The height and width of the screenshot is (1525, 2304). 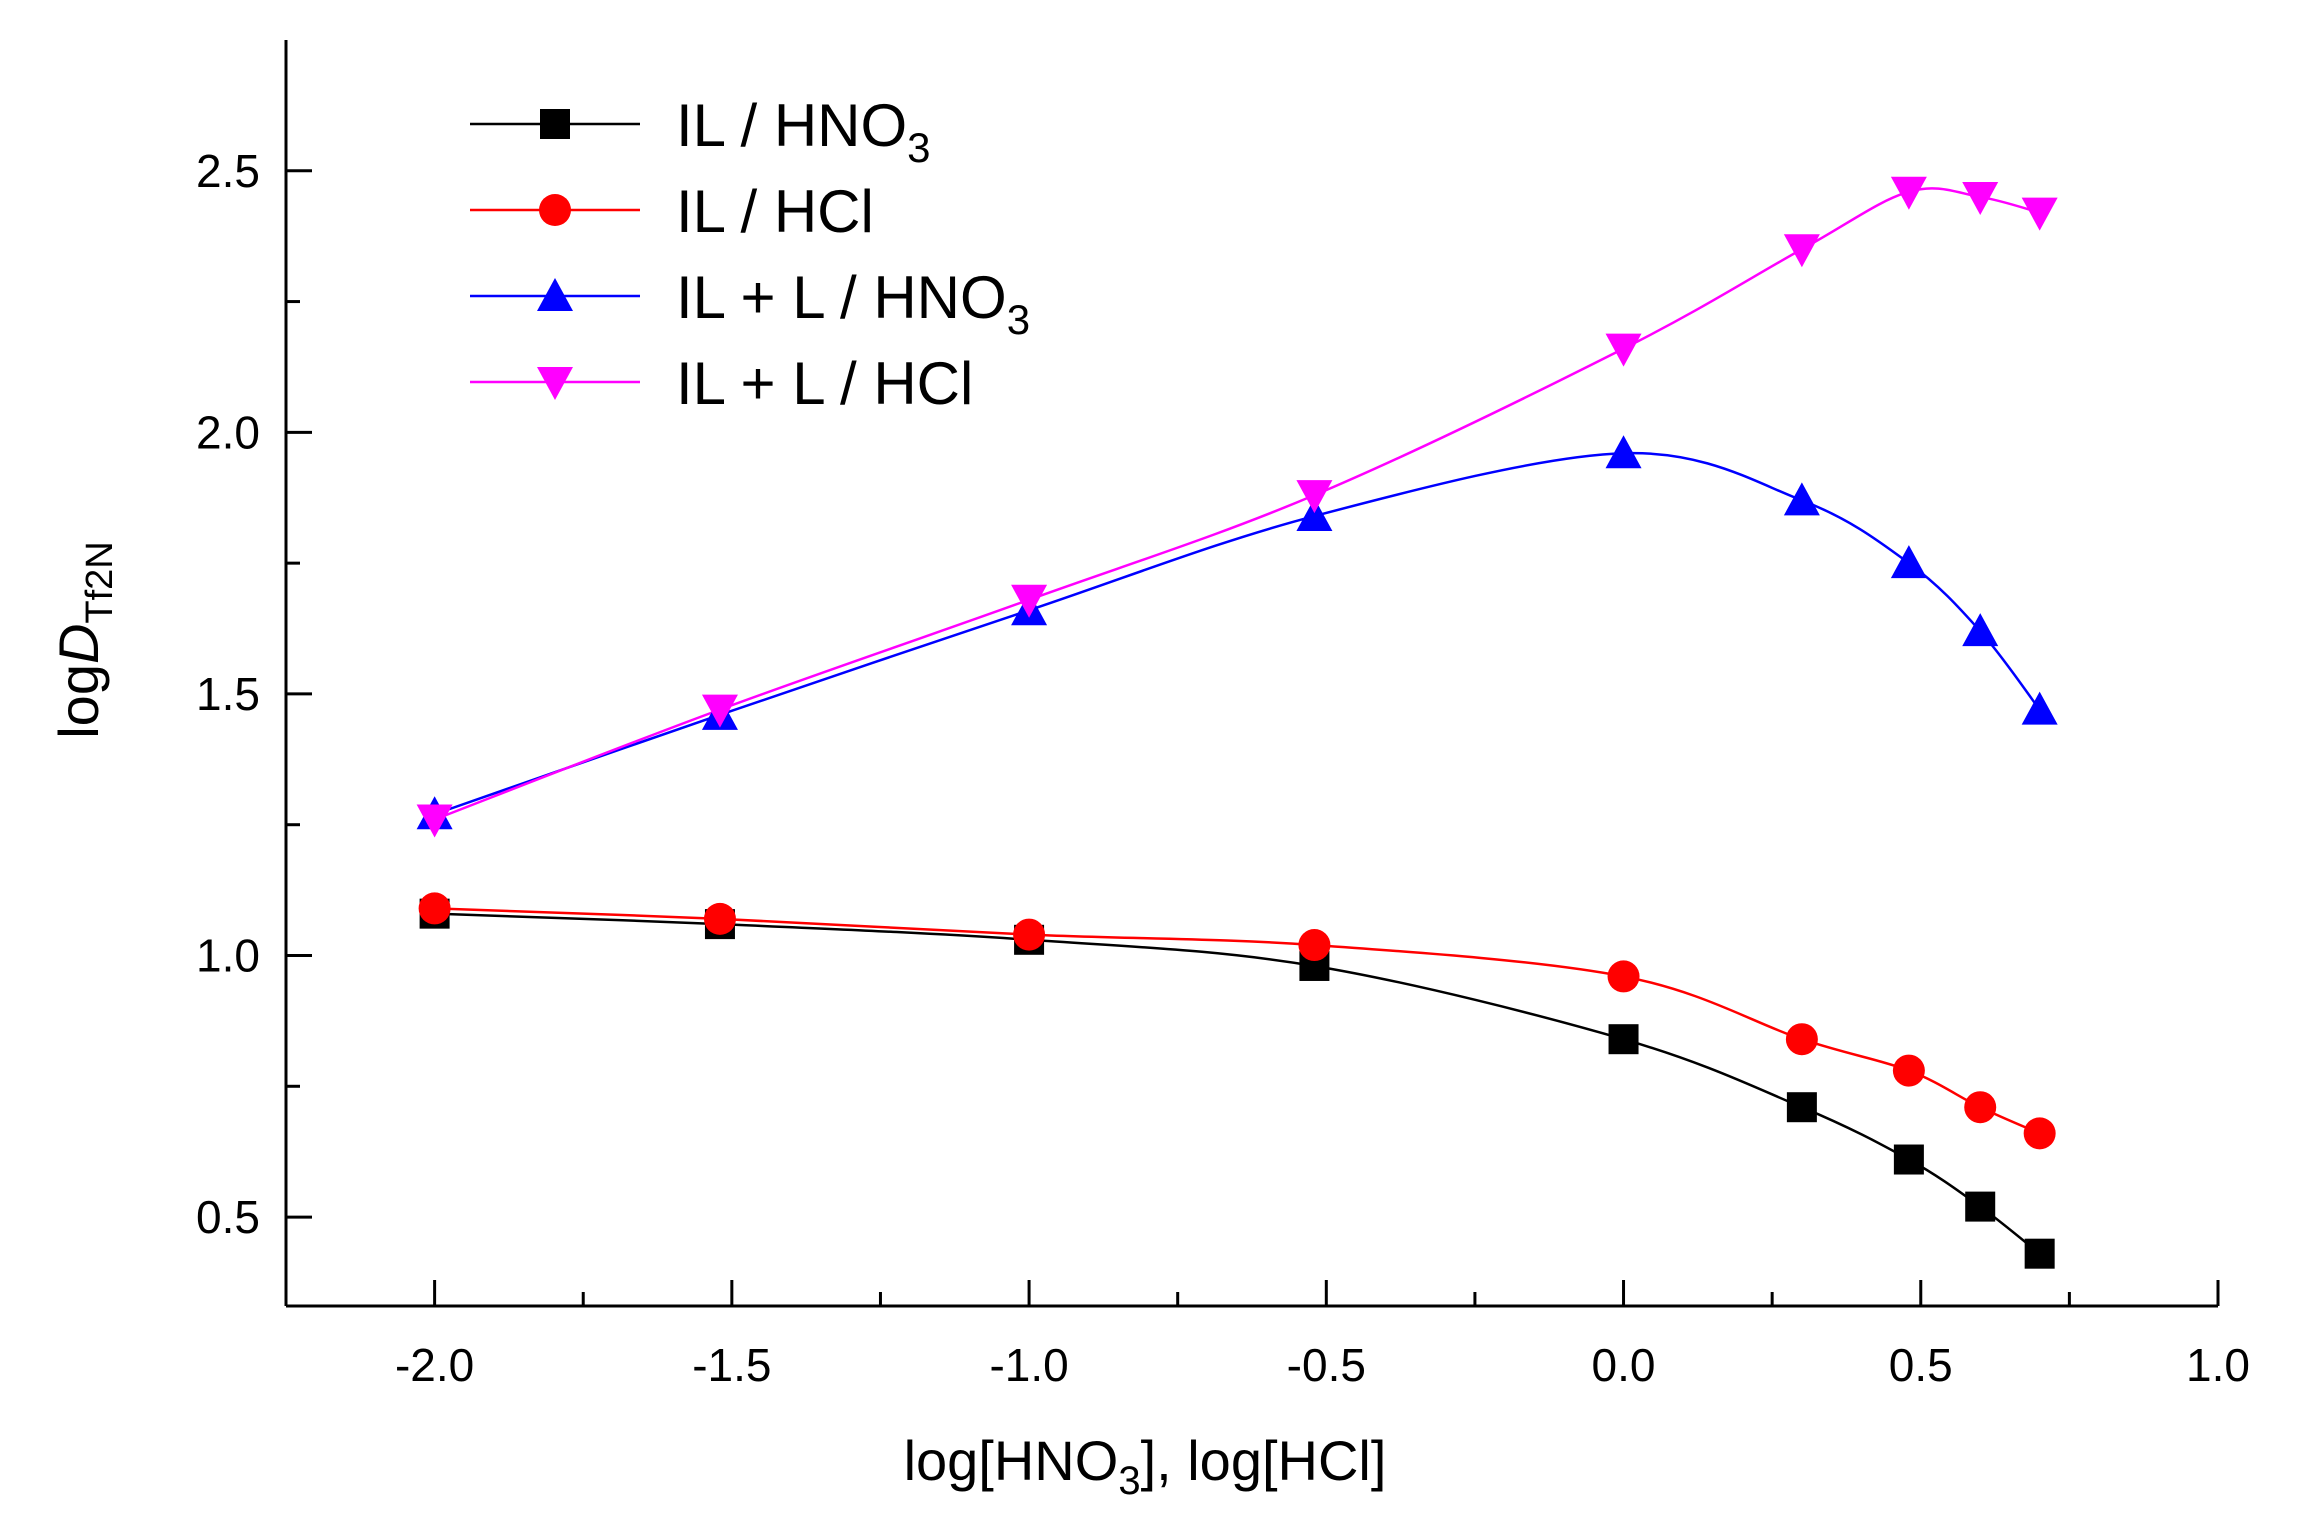 I want to click on x-tick-label: -2.0, so click(x=434, y=1365).